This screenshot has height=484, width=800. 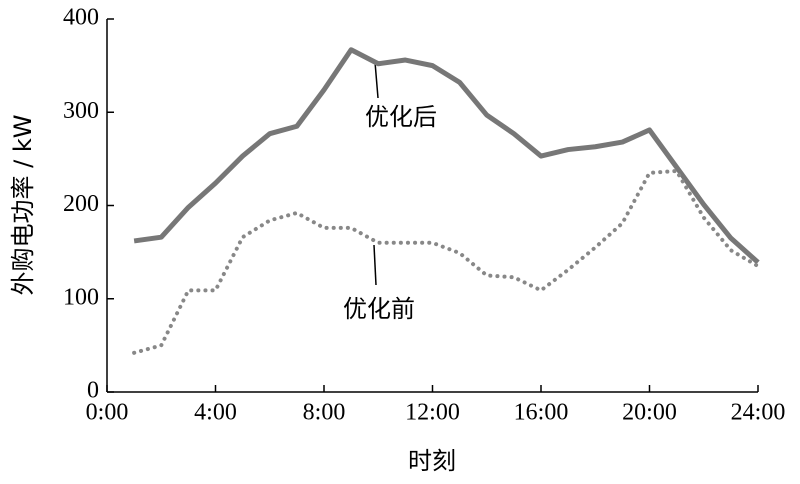 What do you see at coordinates (81, 297) in the screenshot?
I see `y-tick-label: 100` at bounding box center [81, 297].